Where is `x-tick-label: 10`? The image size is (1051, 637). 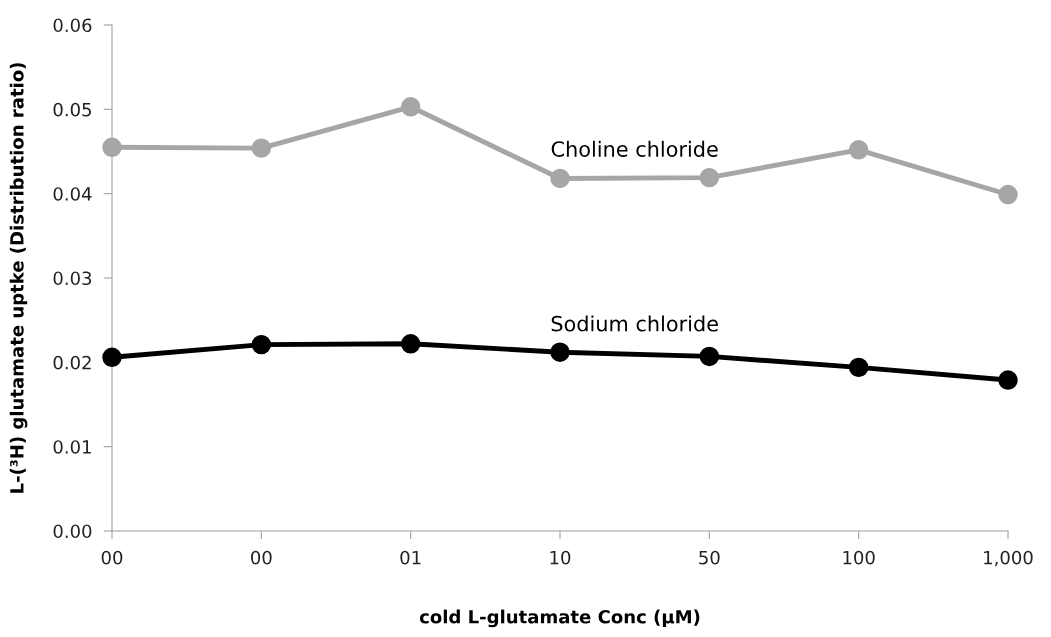
x-tick-label: 10 is located at coordinates (560, 557).